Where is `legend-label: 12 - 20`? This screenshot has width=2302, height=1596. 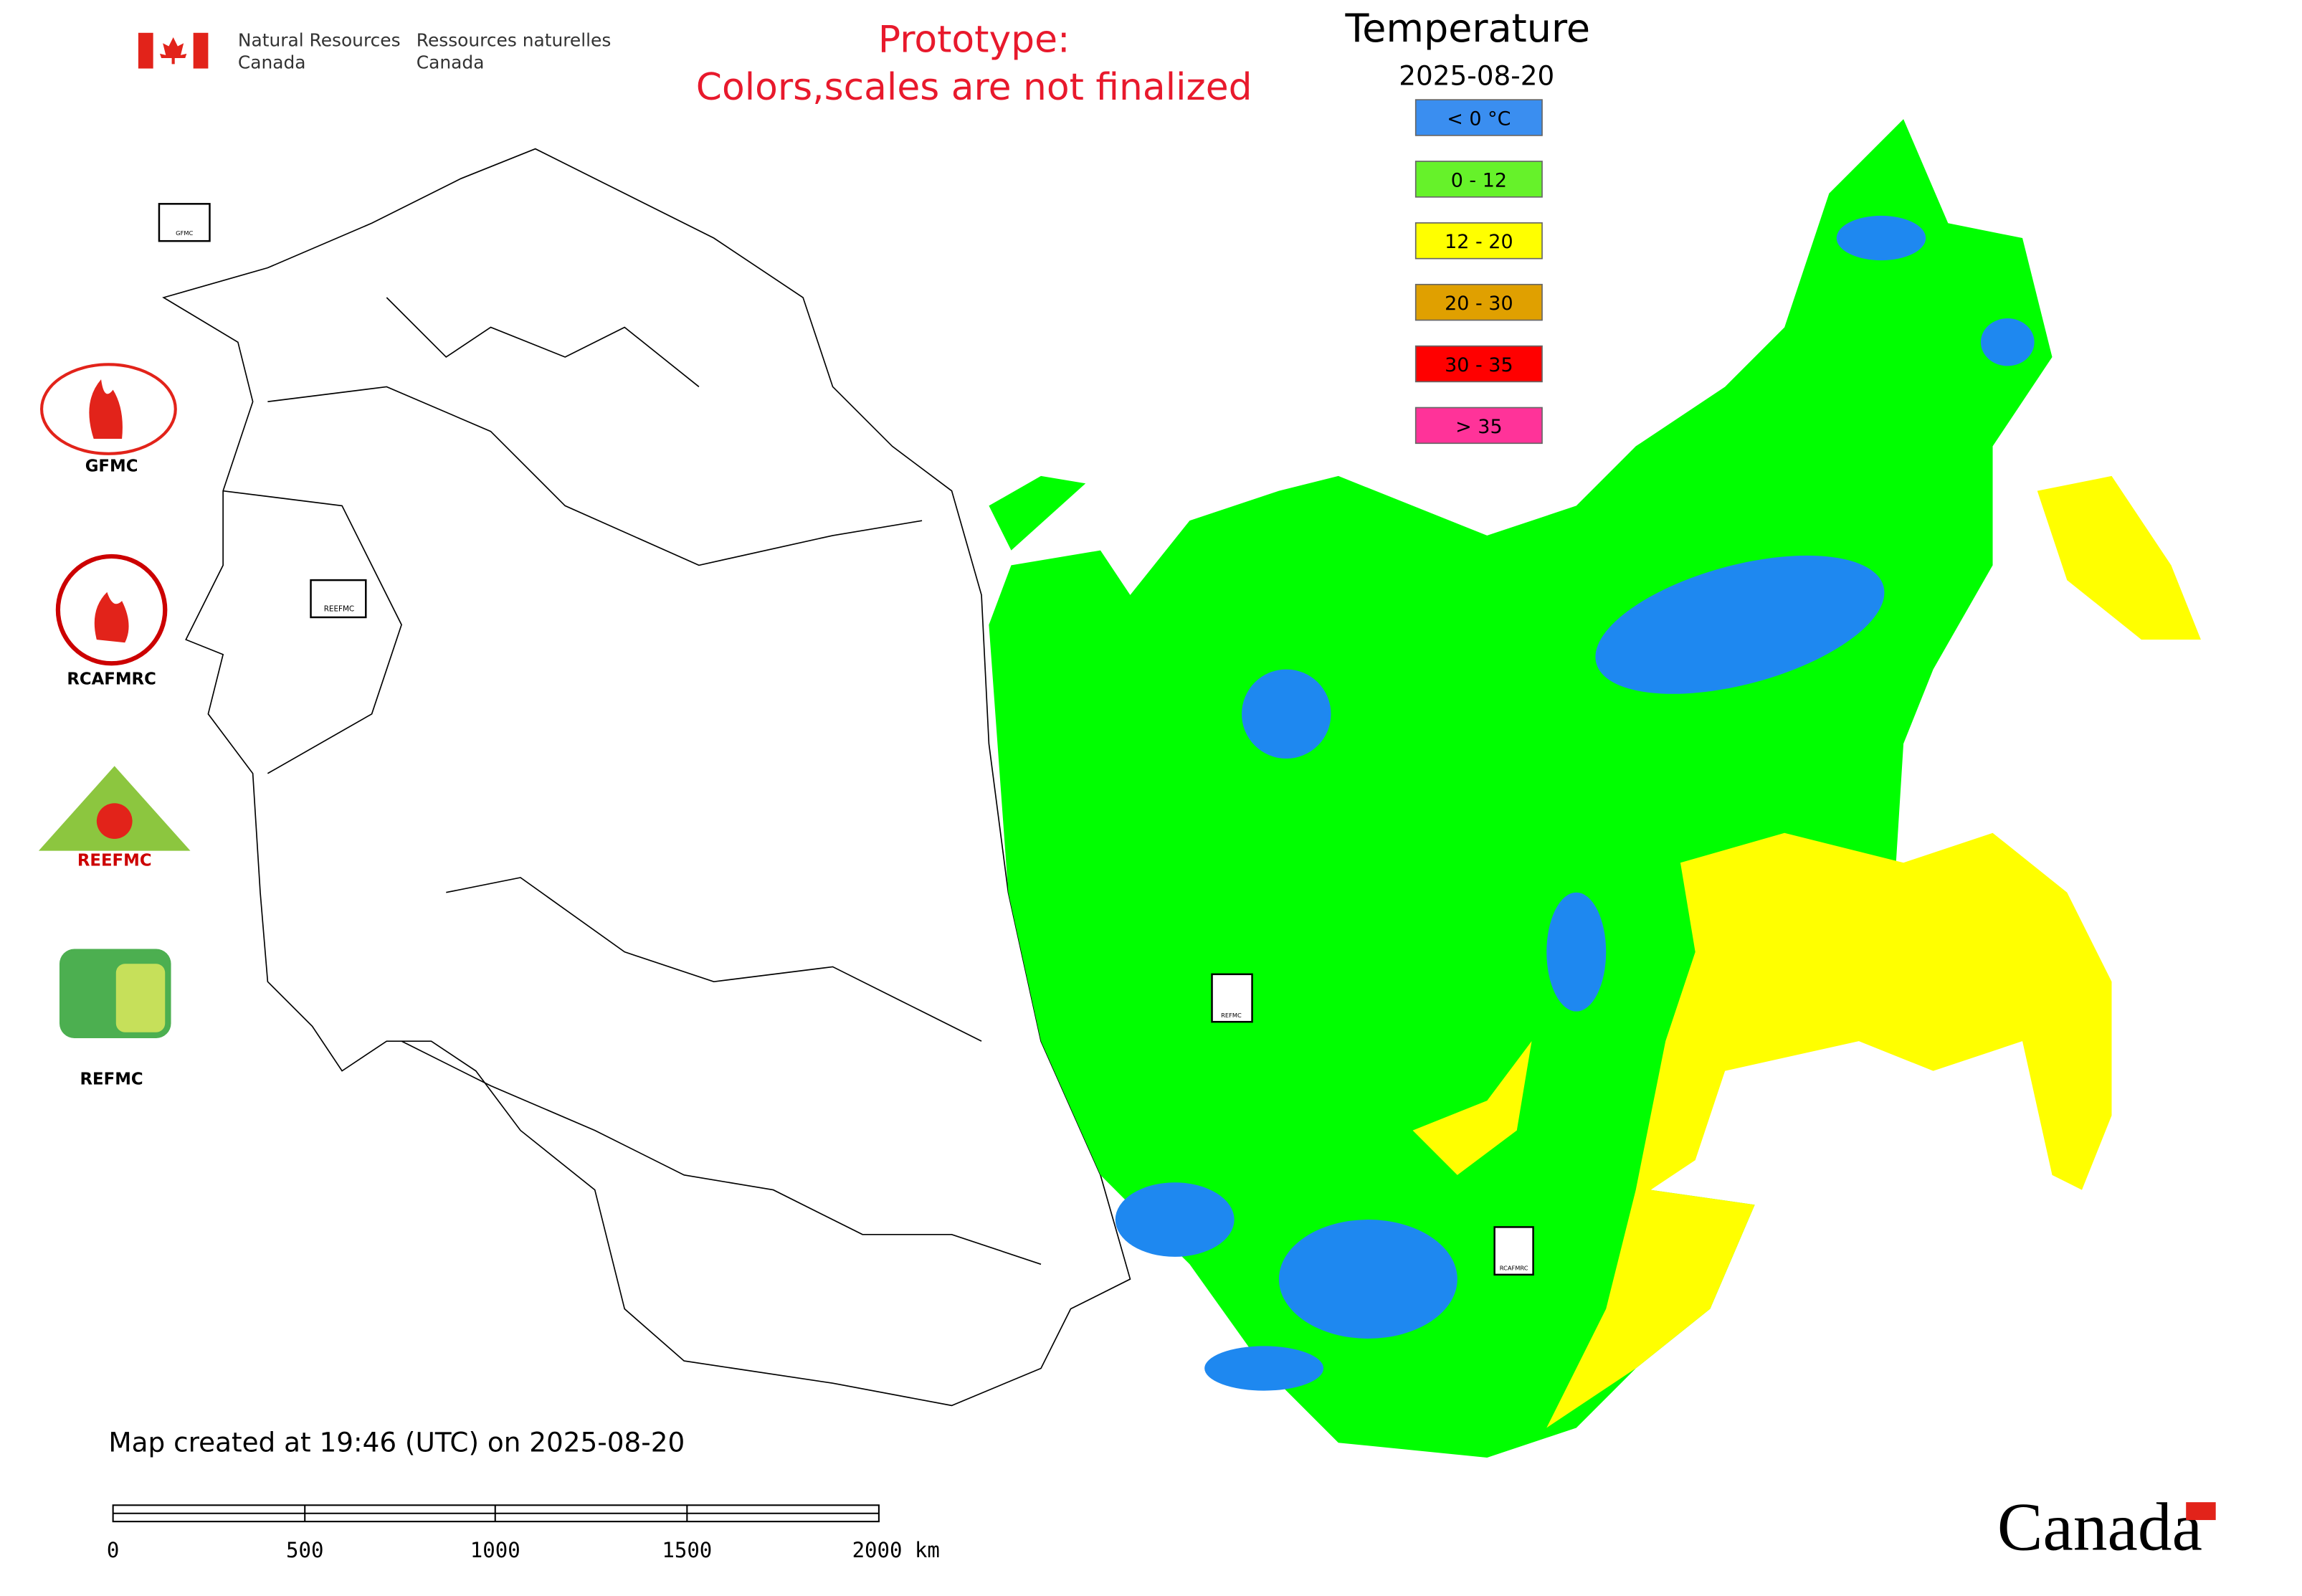
legend-label: 12 - 20 is located at coordinates (1479, 242).